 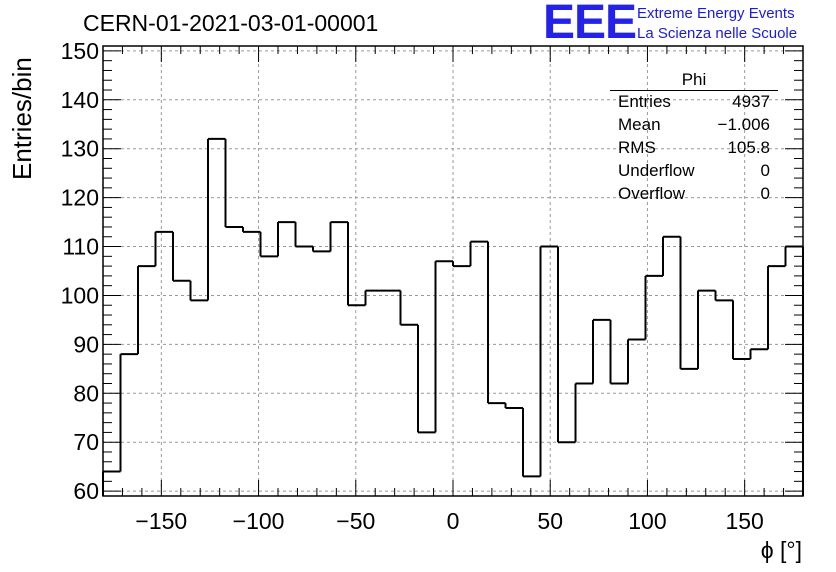 I want to click on y-tick-label: 150, so click(x=80, y=51).